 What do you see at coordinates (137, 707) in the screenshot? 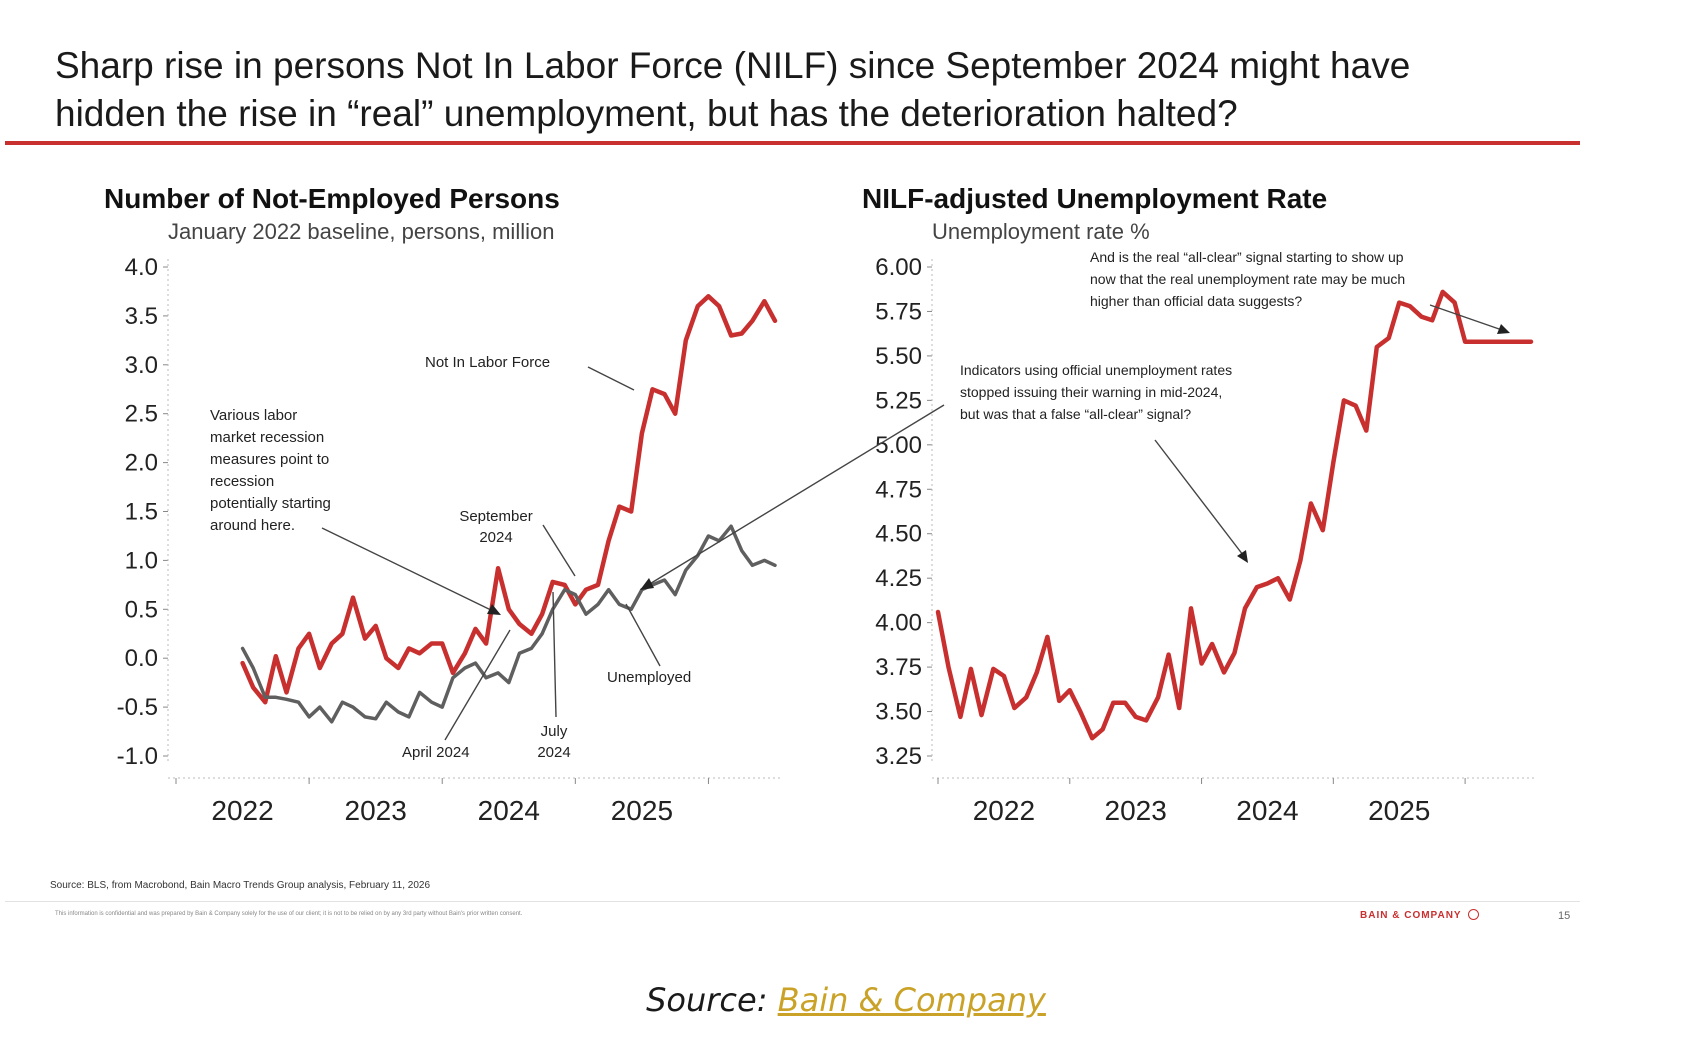
I see `chart1-ytick-label: -0.5` at bounding box center [137, 707].